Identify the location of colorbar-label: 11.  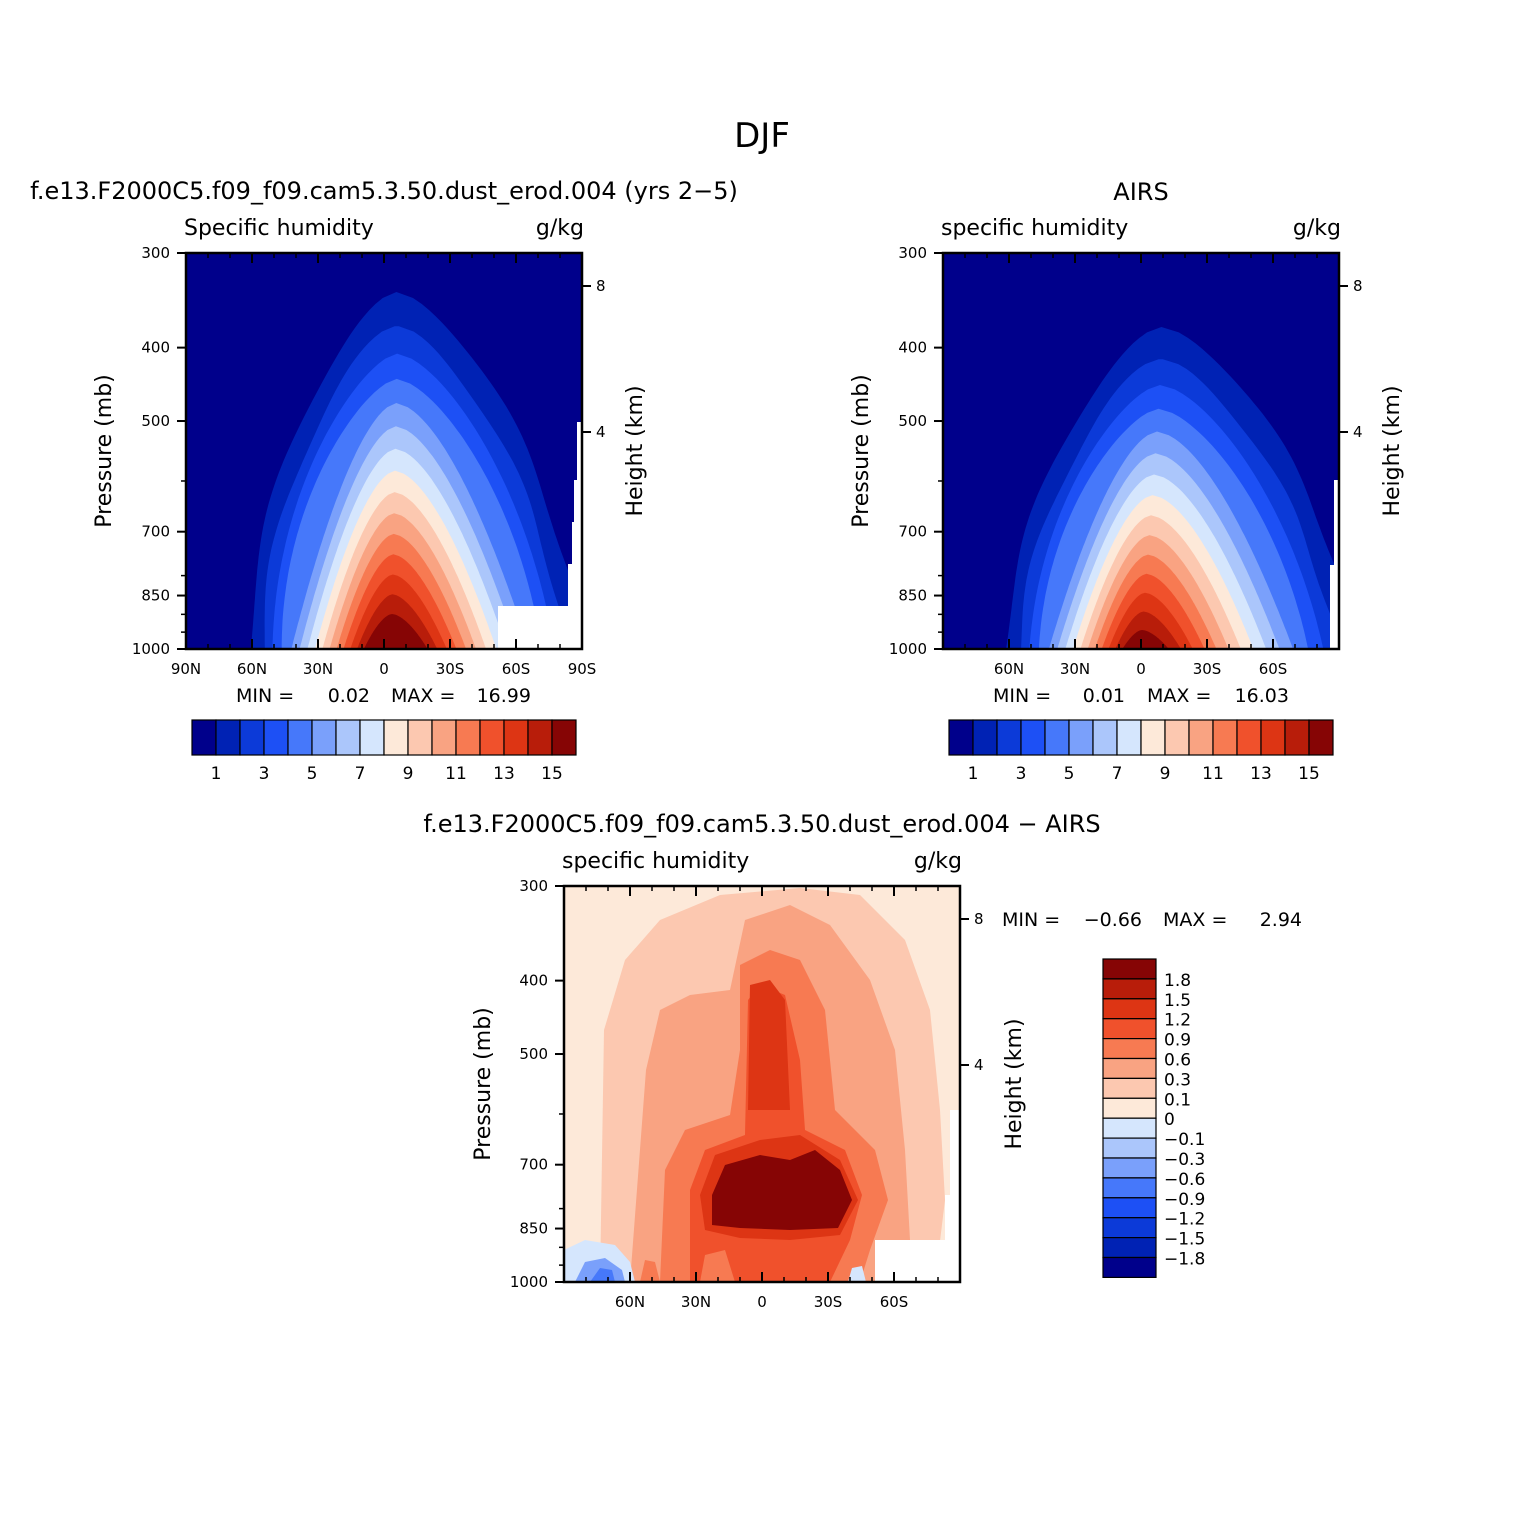
(1213, 774).